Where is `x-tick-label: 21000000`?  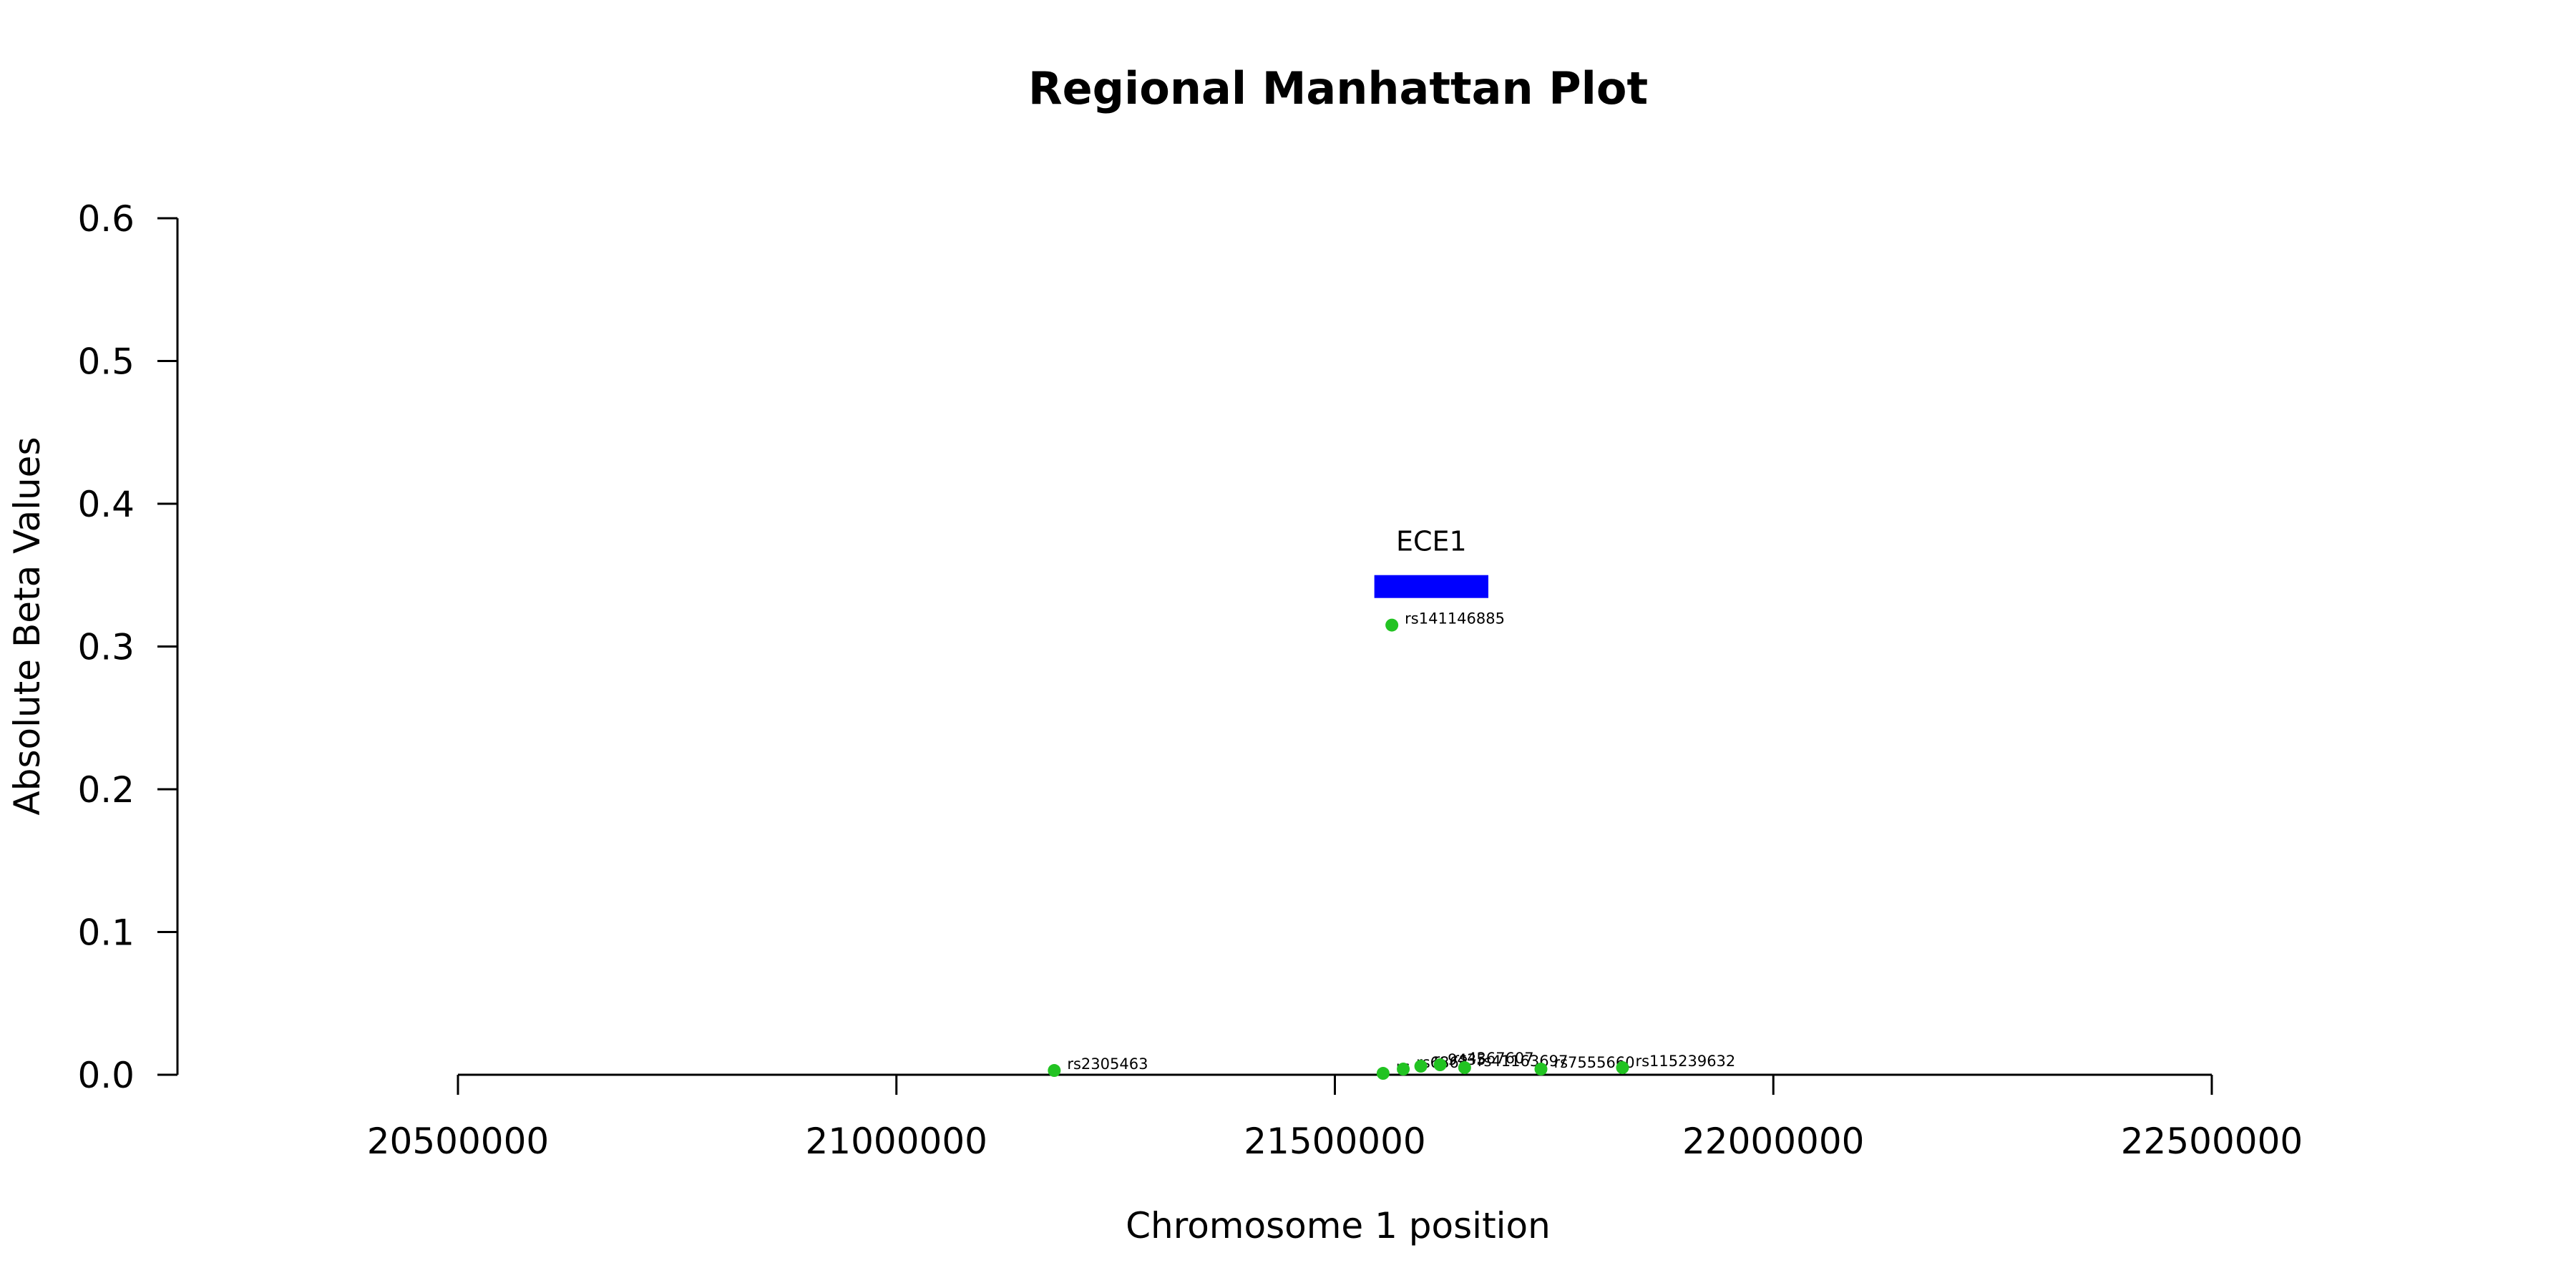
x-tick-label: 21000000 is located at coordinates (897, 1141).